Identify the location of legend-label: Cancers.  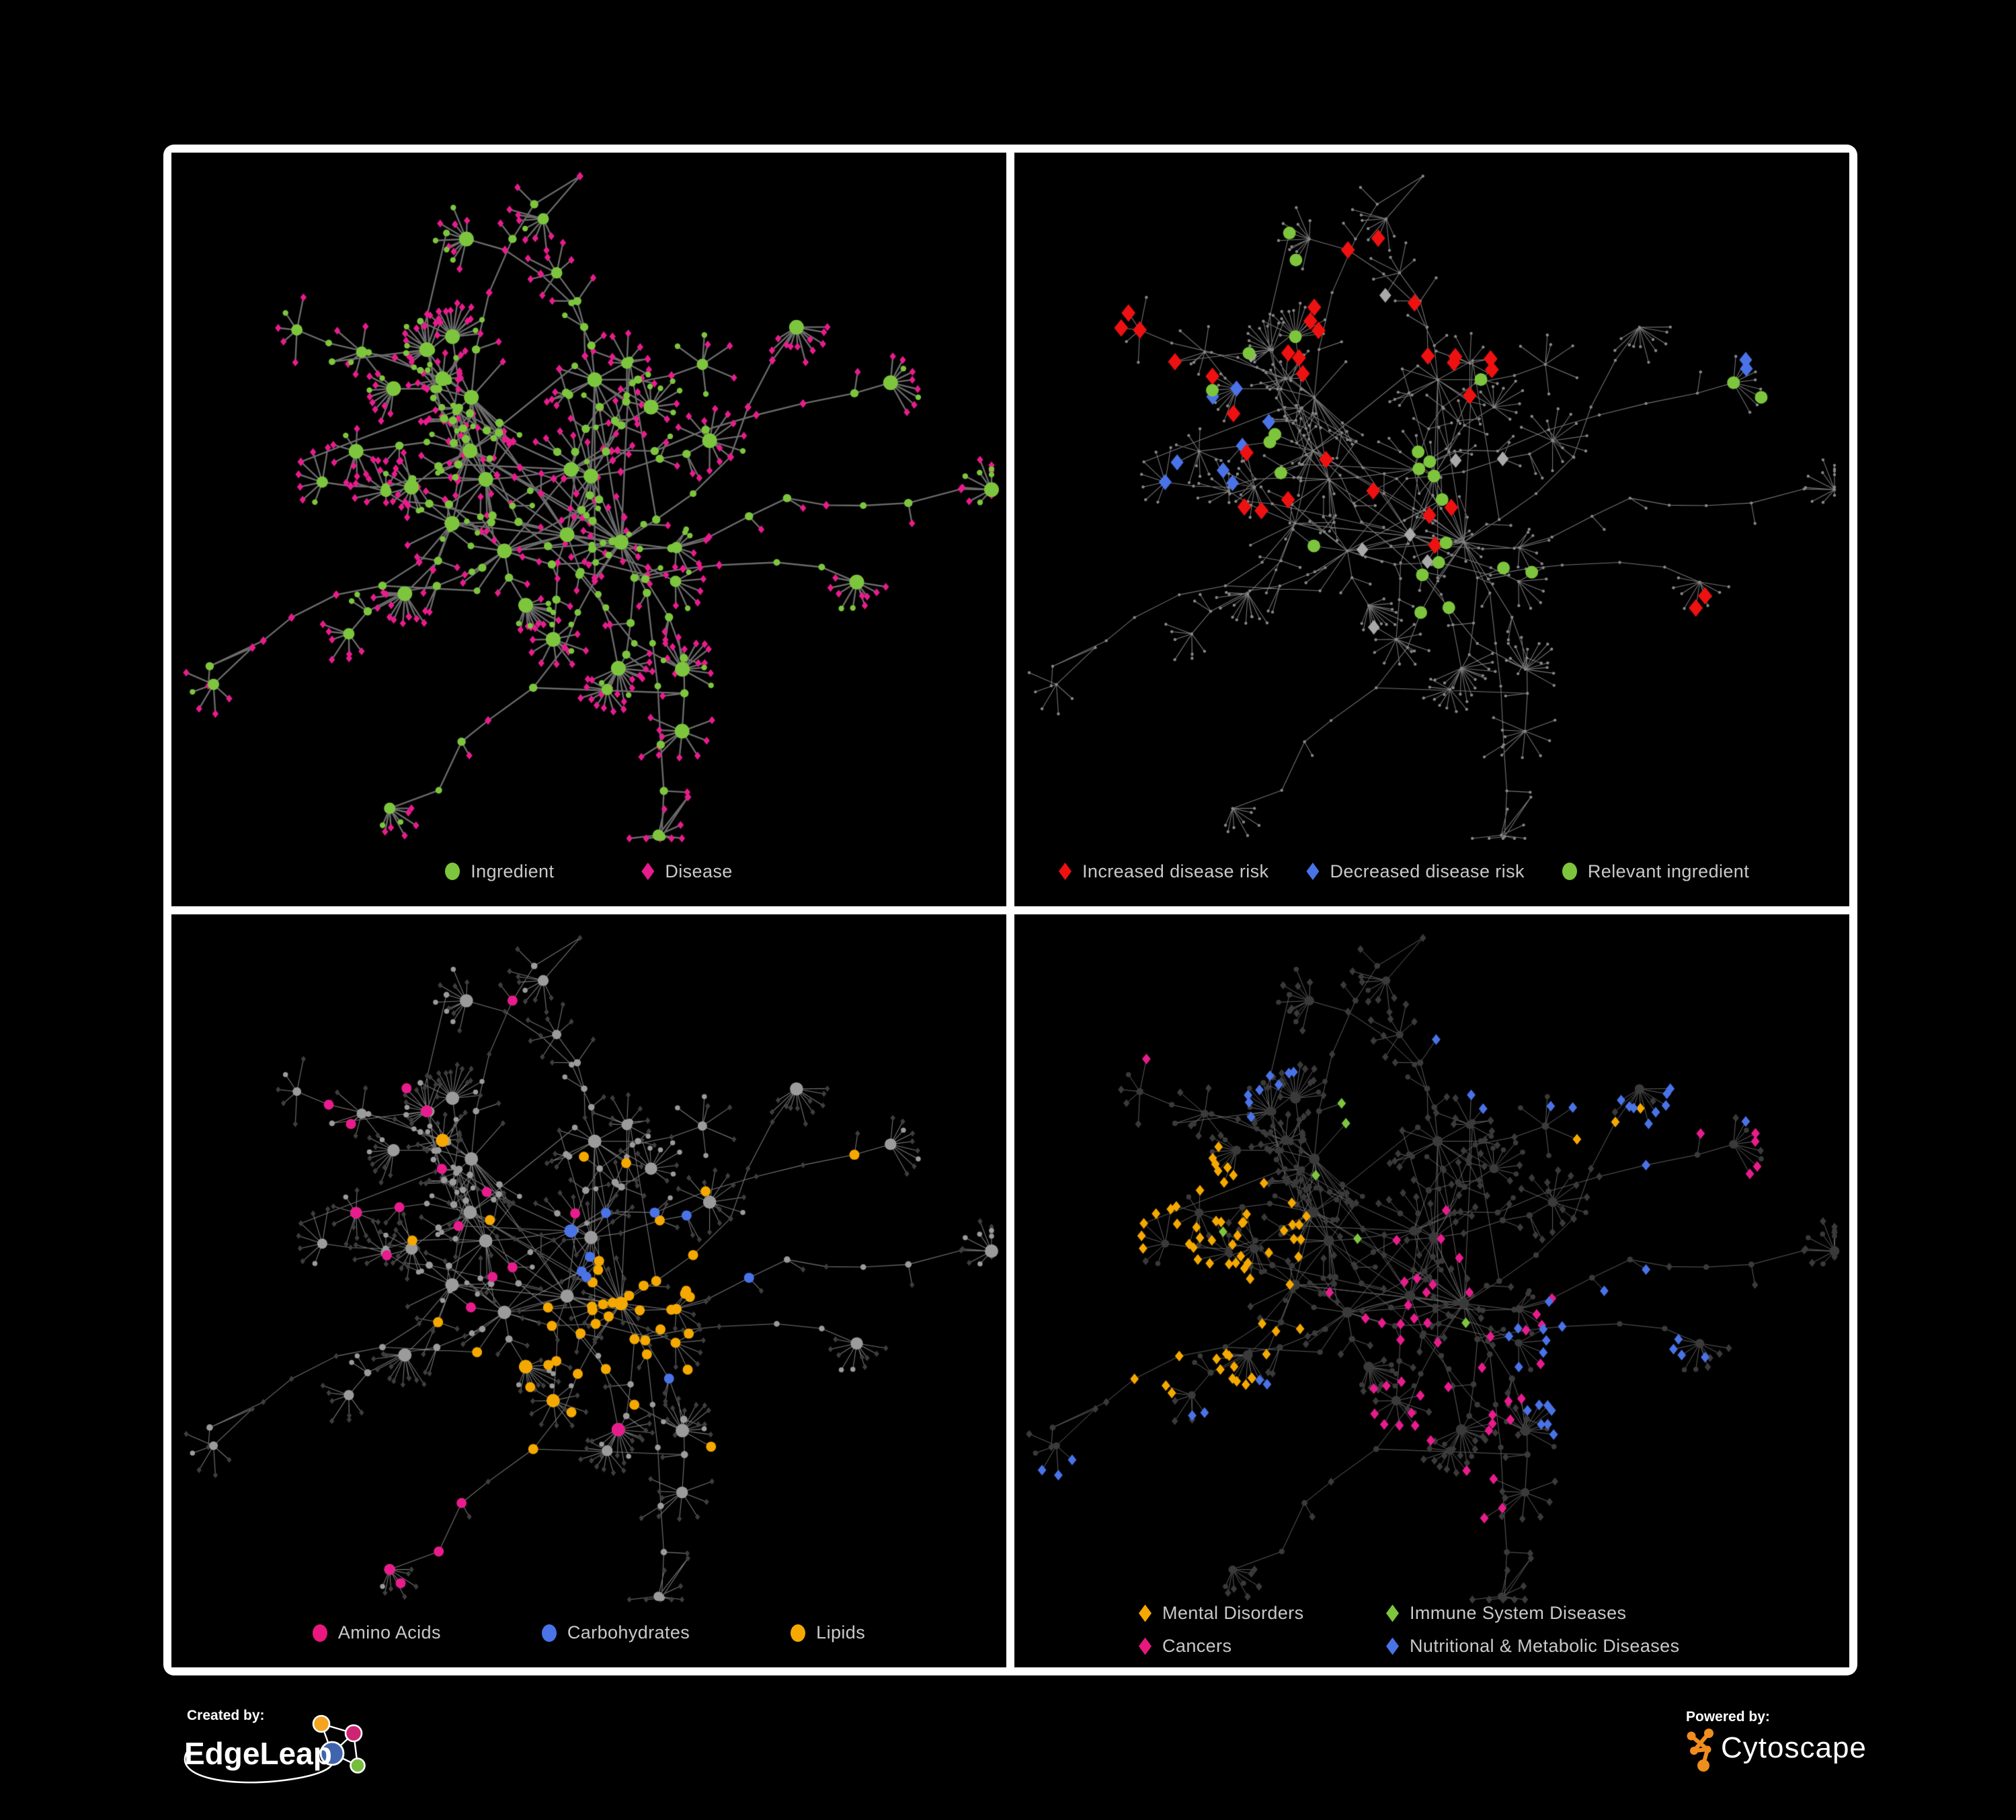
(1197, 1646).